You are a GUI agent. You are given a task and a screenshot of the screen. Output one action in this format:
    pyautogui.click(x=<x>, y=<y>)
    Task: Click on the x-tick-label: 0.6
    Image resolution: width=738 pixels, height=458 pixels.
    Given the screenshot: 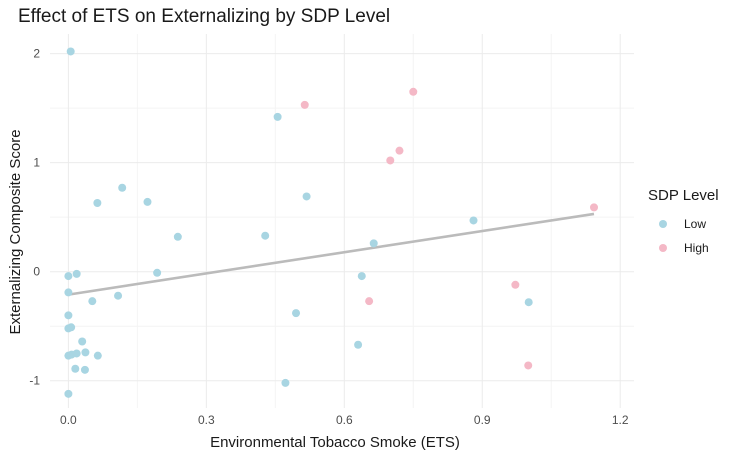 What is the action you would take?
    pyautogui.click(x=344, y=420)
    